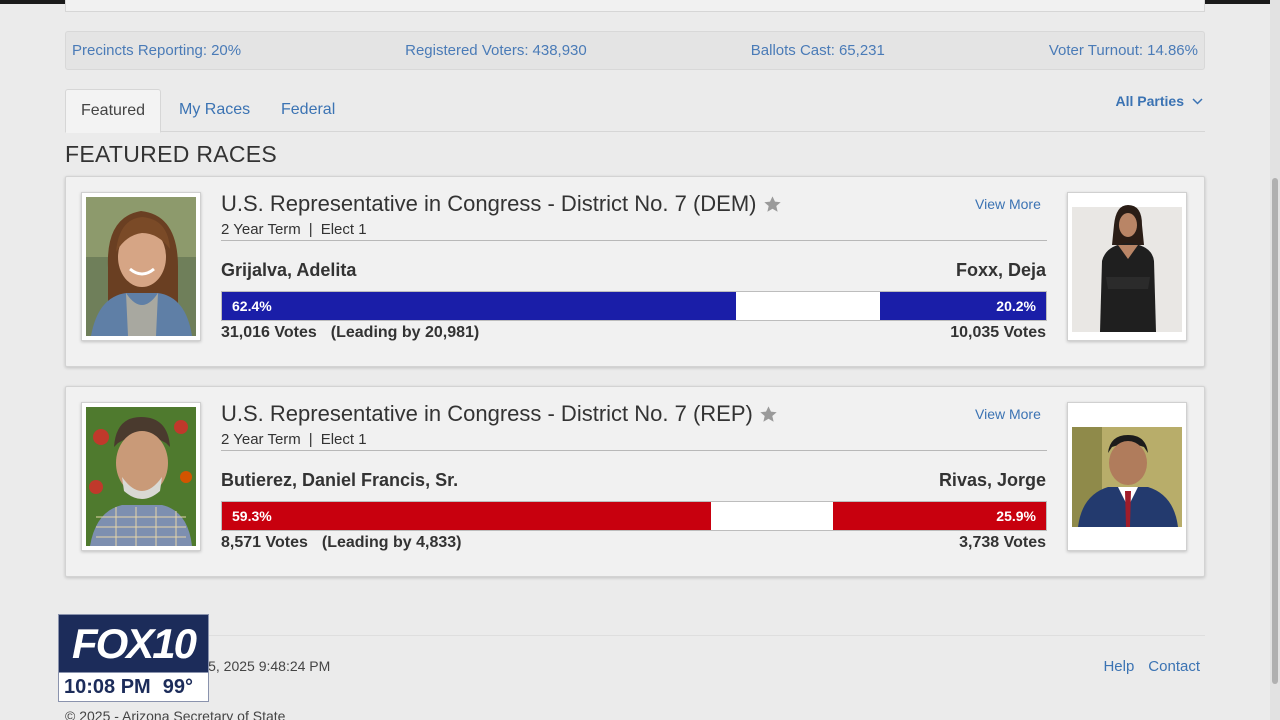 Image resolution: width=1280 pixels, height=720 pixels. I want to click on precincts-reporting: Precincts Reporting: 20%, so click(156, 50).